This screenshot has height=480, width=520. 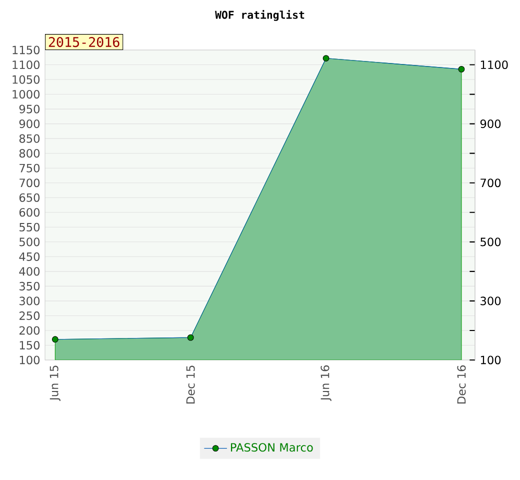 I want to click on chart-title: WOF ratinglist, so click(x=259, y=15).